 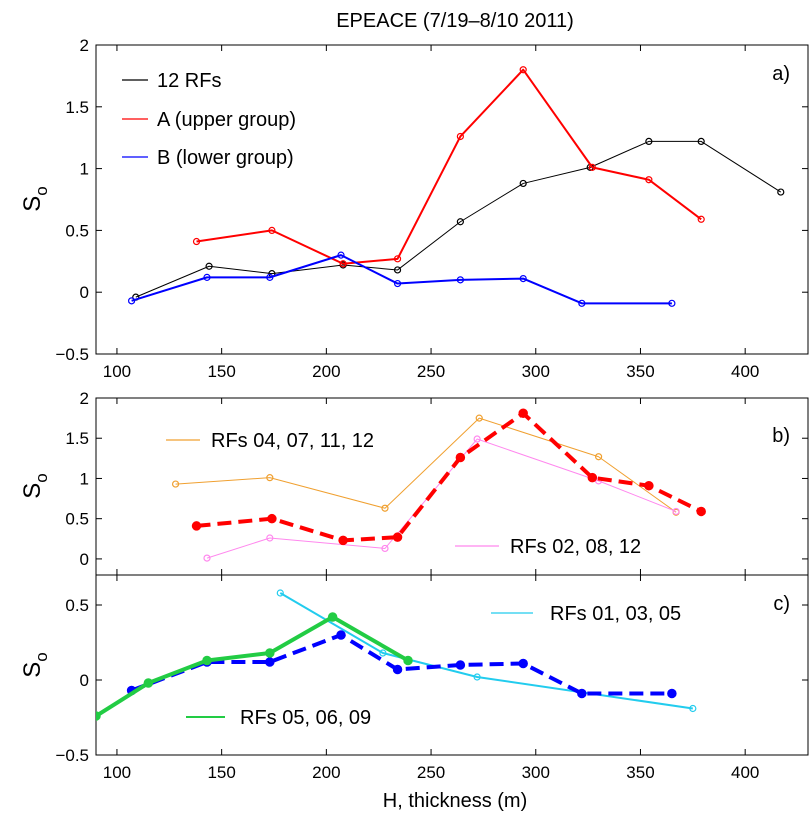 What do you see at coordinates (292, 441) in the screenshot?
I see `legend-label: RFs 04, 07, 11, 12` at bounding box center [292, 441].